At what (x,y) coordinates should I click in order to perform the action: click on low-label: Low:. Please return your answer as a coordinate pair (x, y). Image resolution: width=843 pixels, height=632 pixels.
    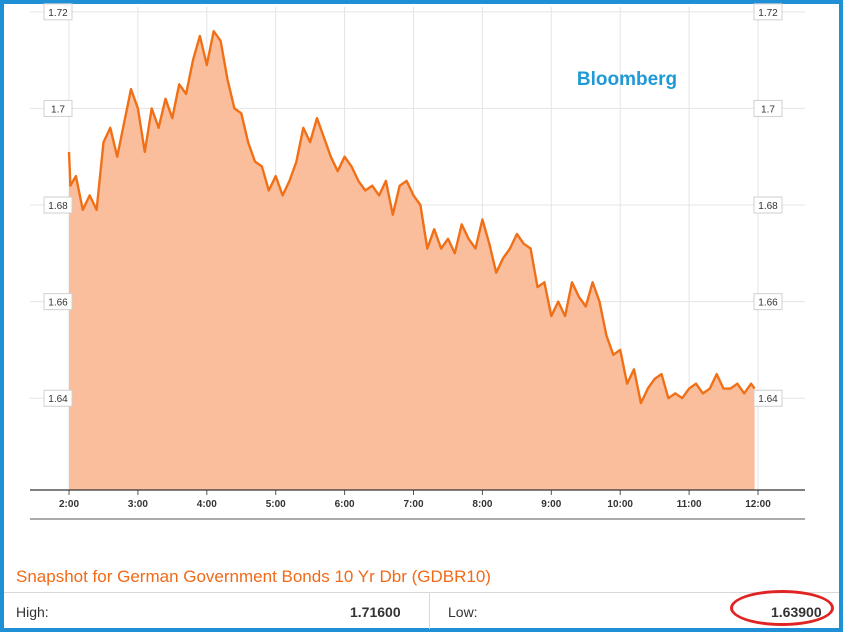
    Looking at the image, I should click on (463, 612).